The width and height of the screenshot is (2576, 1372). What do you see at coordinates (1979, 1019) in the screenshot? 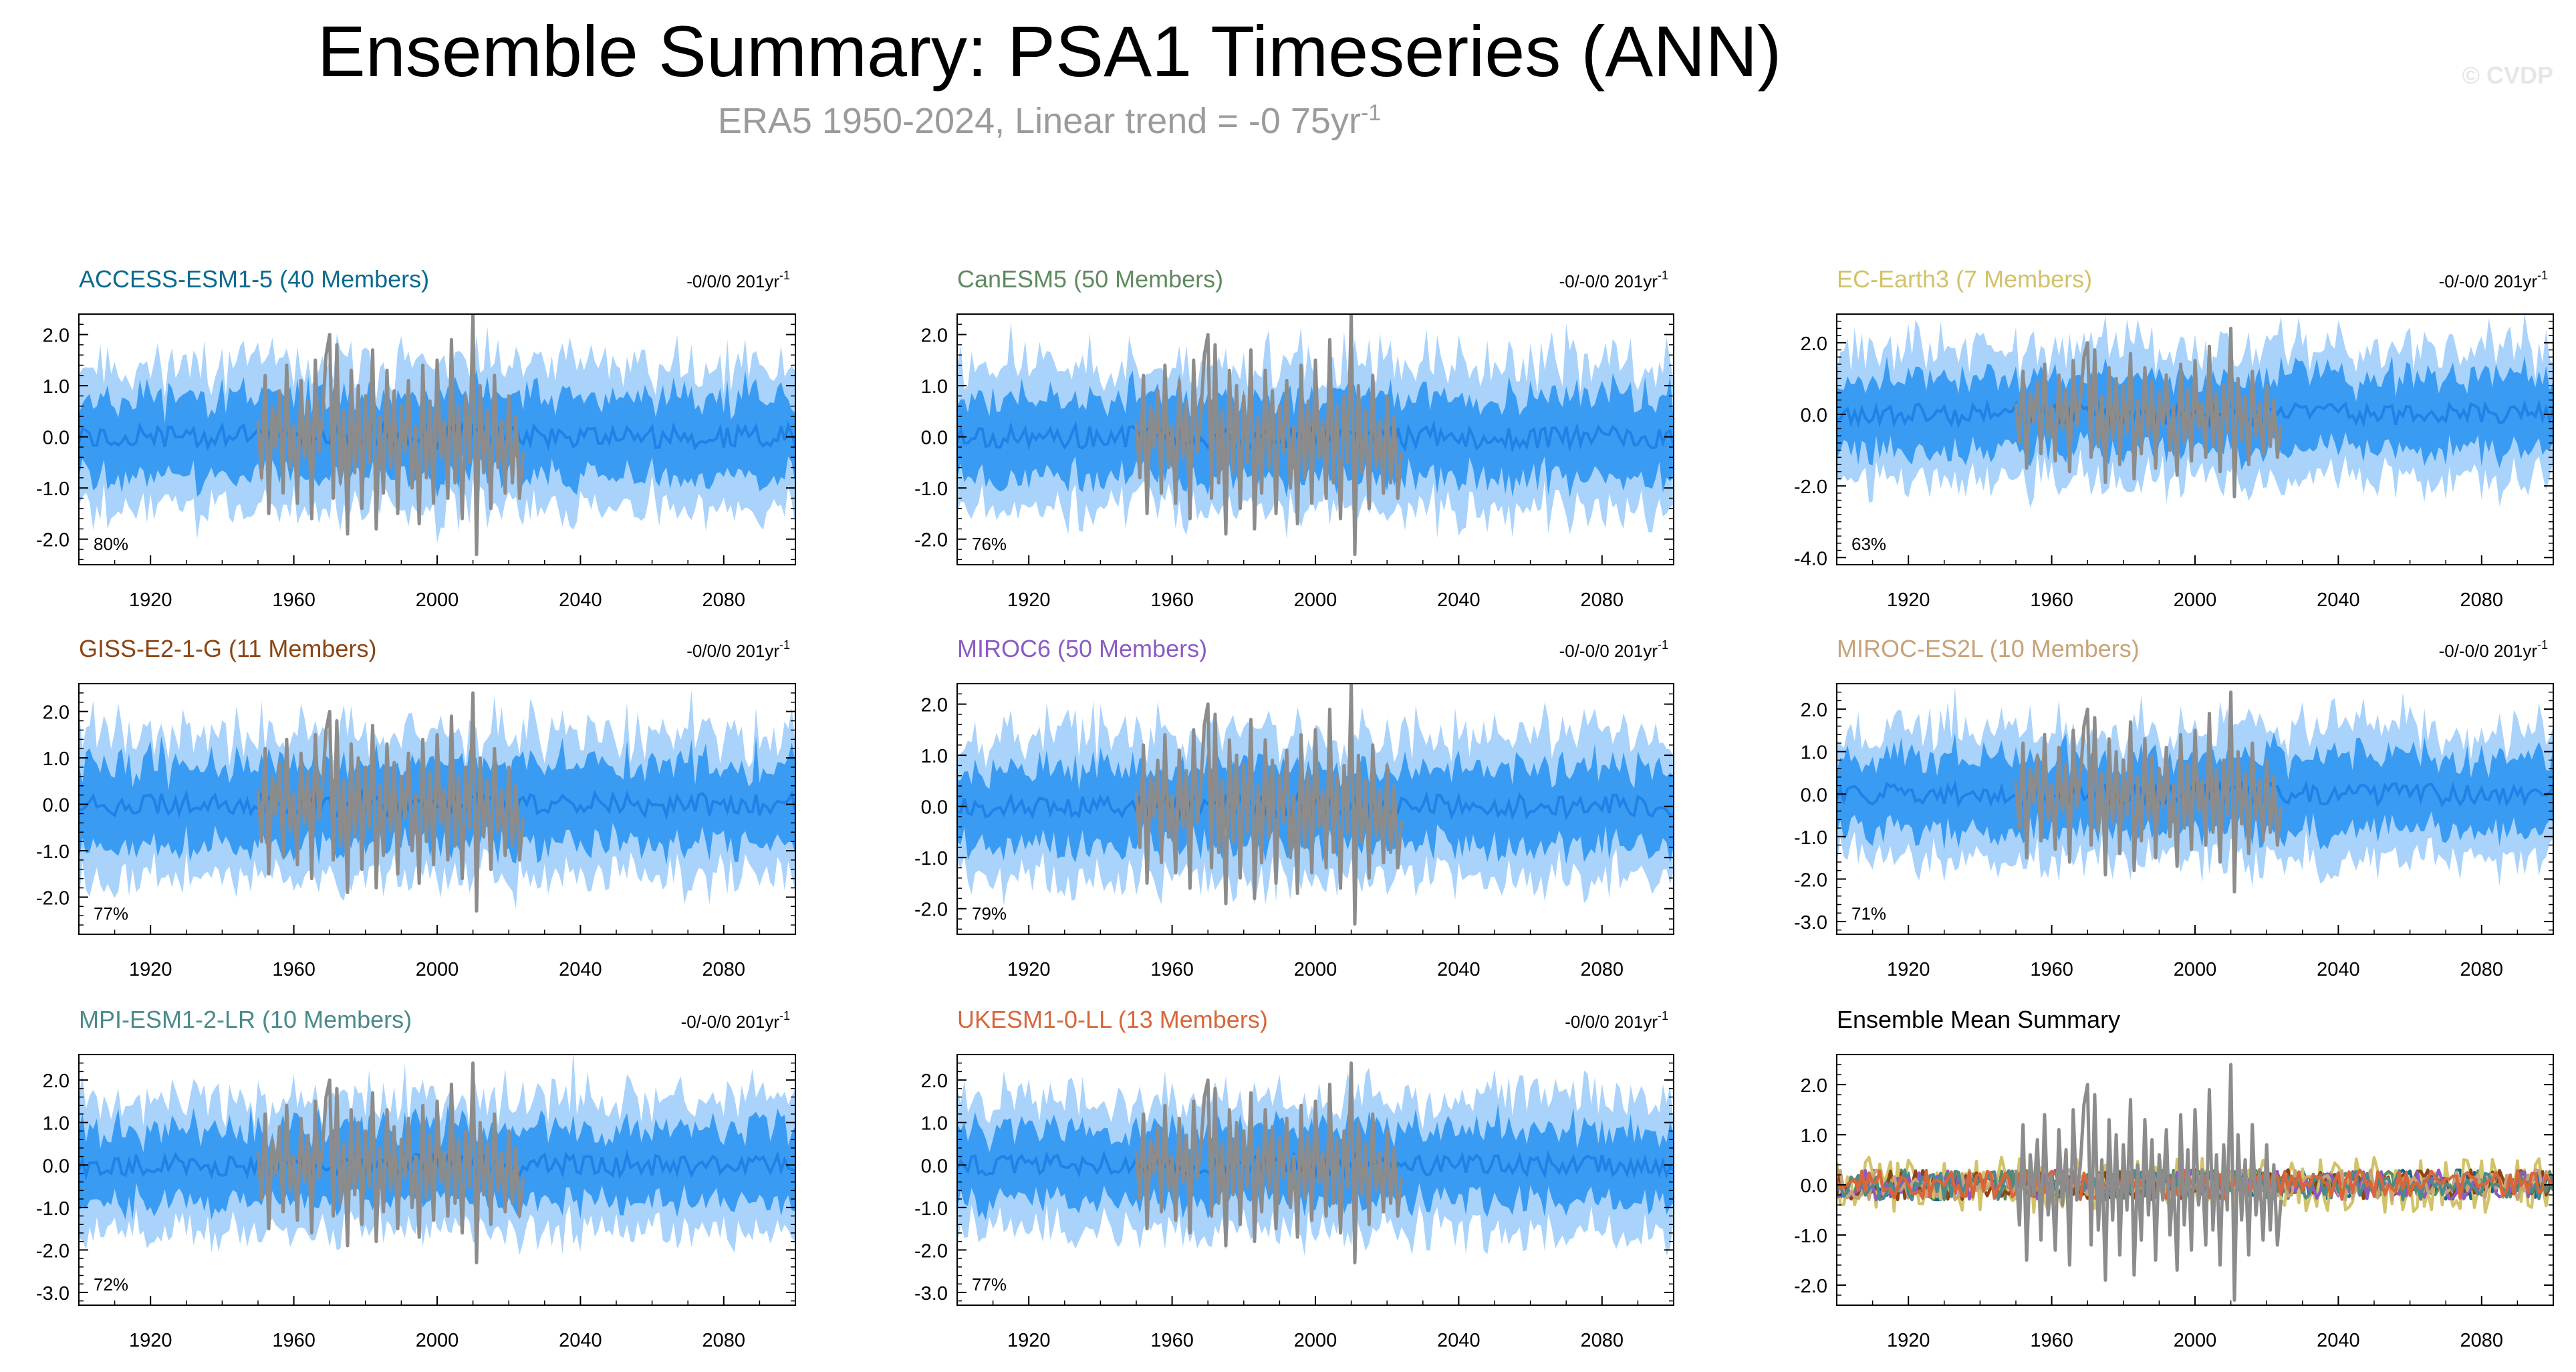
I see `panel-title: Ensemble Mean Summary` at bounding box center [1979, 1019].